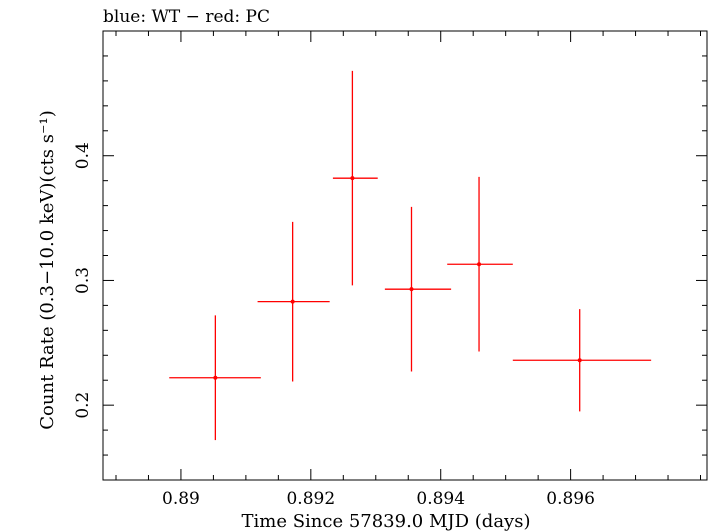  I want to click on chart-title: blue: WT − red: PC, so click(186, 17).